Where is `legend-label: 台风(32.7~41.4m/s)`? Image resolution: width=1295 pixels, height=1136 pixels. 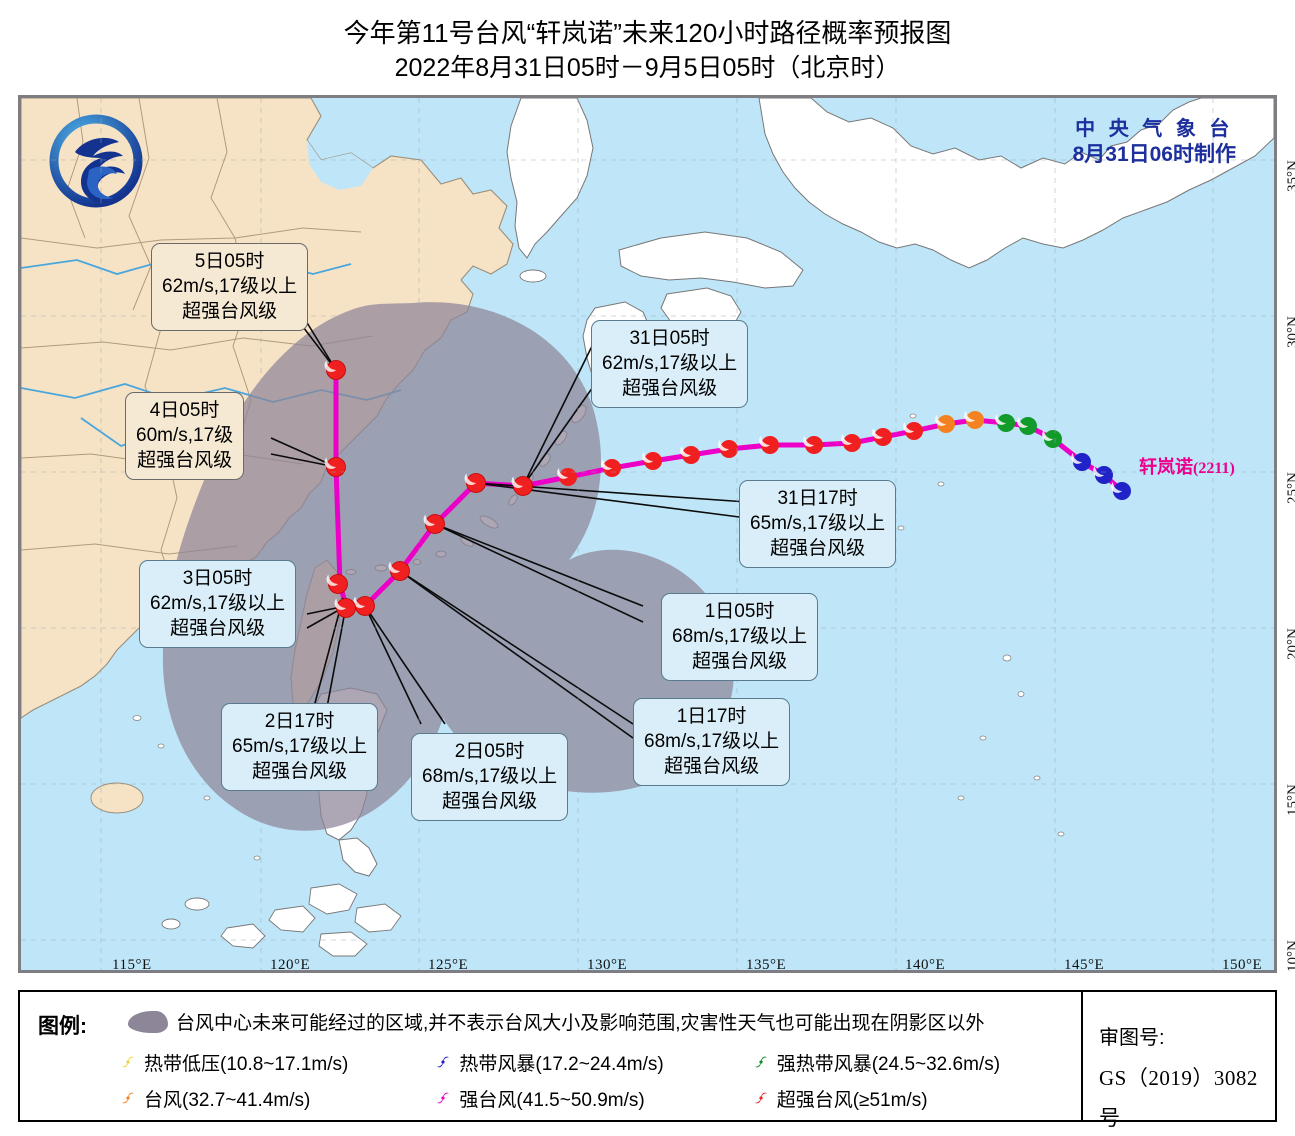
legend-label: 台风(32.7~41.4m/s) is located at coordinates (227, 1100).